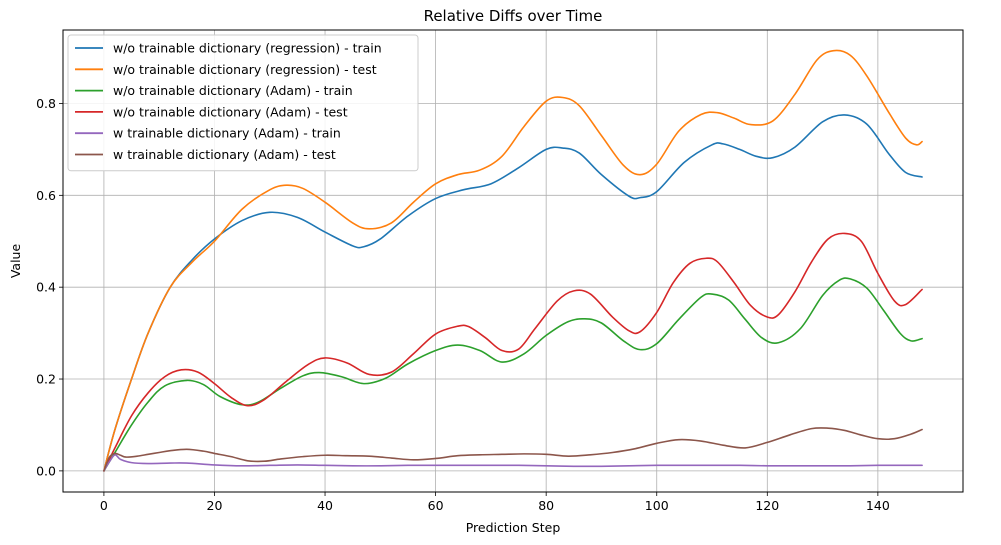  I want to click on legend-box, so click(243, 103).